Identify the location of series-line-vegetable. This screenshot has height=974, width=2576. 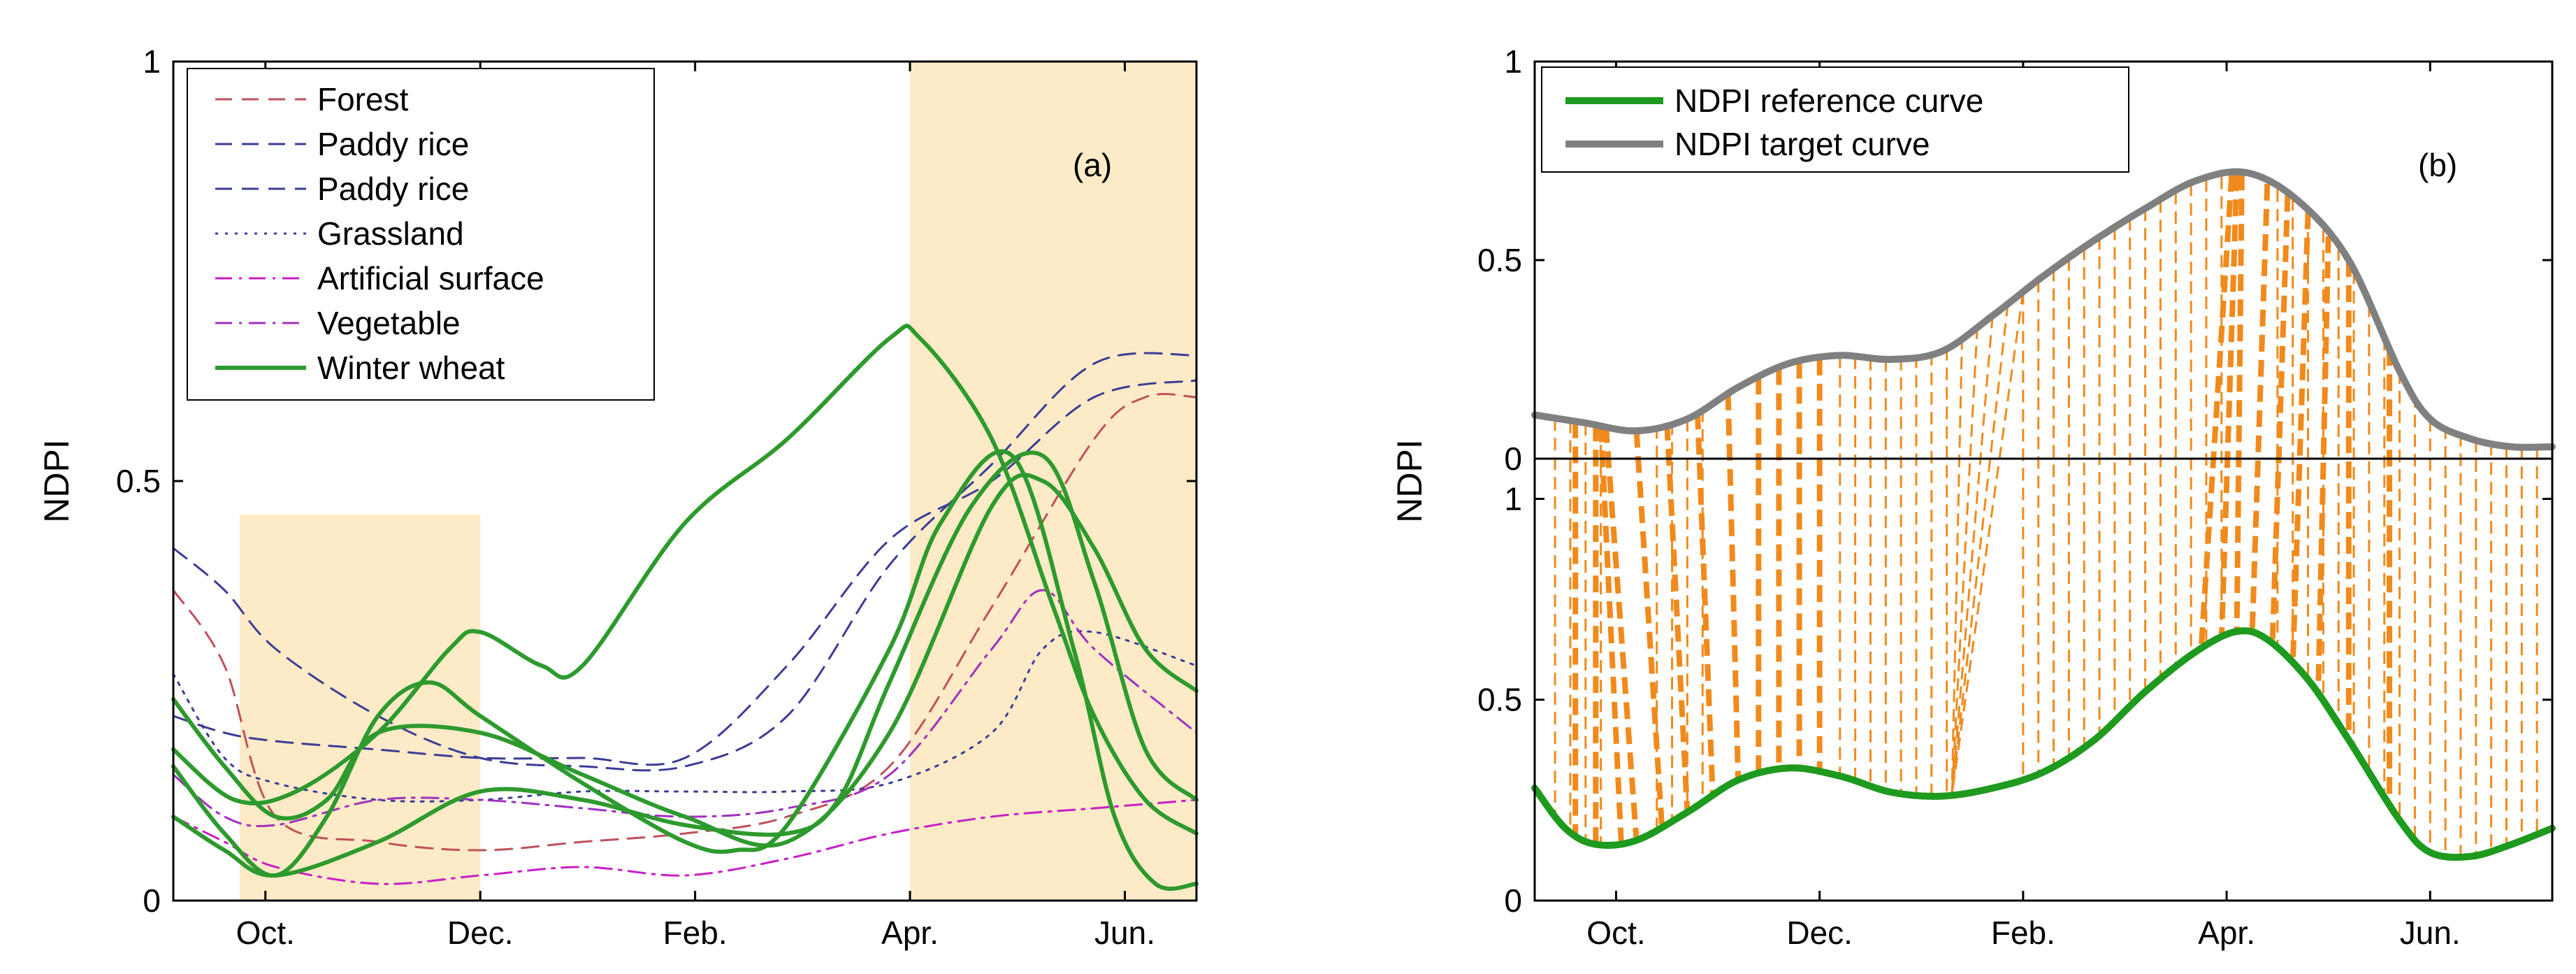
(685, 708).